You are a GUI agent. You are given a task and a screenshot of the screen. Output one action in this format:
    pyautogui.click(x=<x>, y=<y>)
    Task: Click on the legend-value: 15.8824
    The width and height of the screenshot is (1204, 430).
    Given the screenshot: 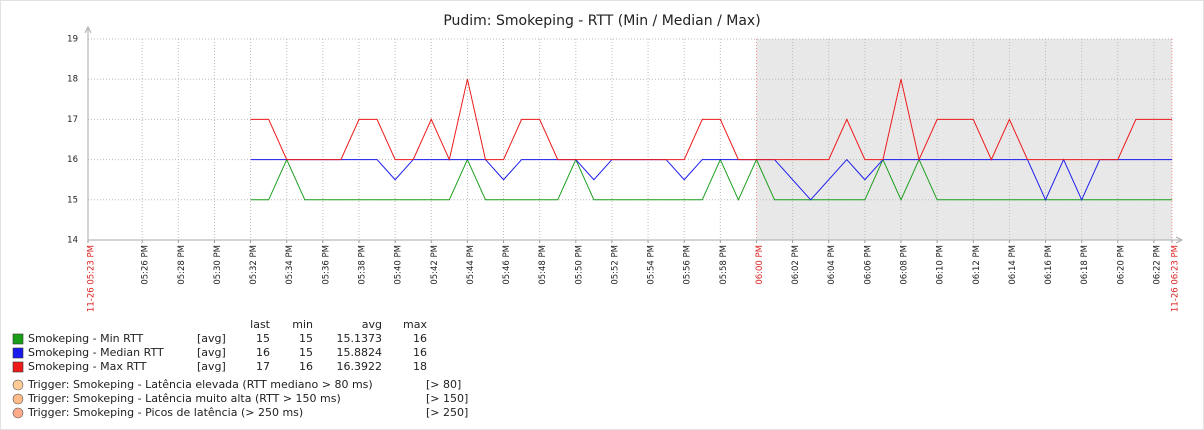 What is the action you would take?
    pyautogui.click(x=360, y=352)
    